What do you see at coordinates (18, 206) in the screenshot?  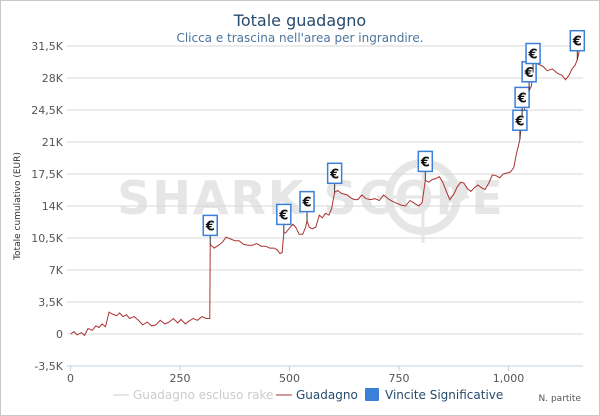 I see `y-axis-label: Totale cumulativo (EUR)` at bounding box center [18, 206].